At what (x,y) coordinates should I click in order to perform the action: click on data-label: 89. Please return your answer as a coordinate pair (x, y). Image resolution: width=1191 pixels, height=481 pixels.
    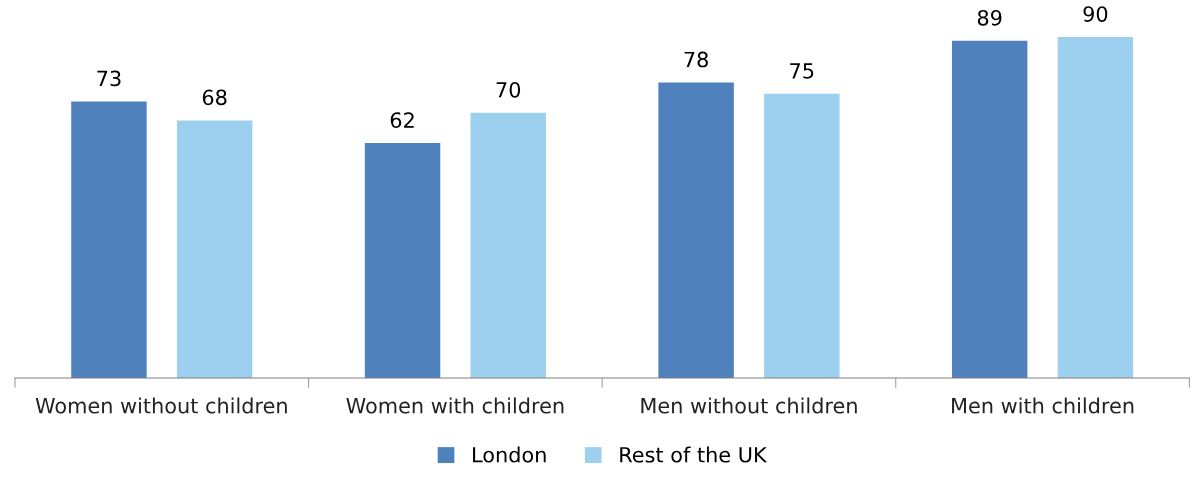
    Looking at the image, I should click on (989, 17).